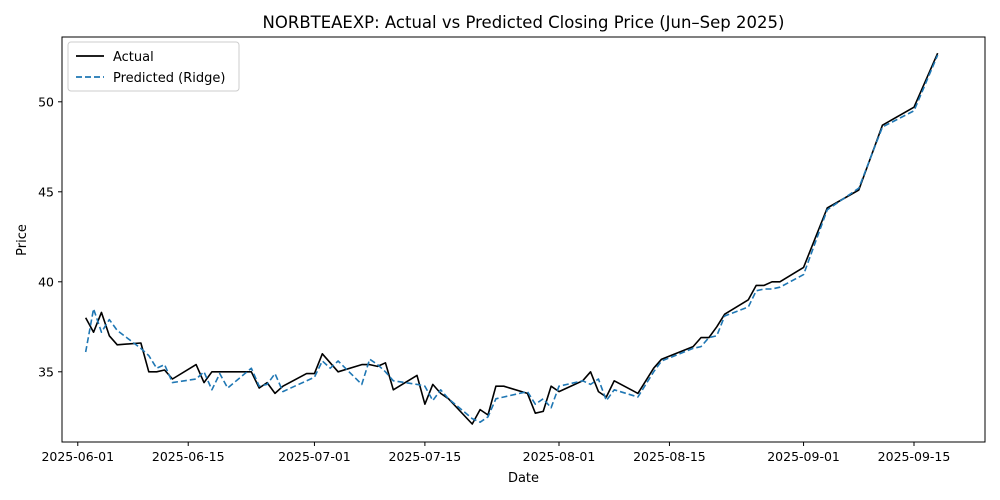 The height and width of the screenshot is (500, 1000). What do you see at coordinates (523, 478) in the screenshot?
I see `x-axis-title: Date` at bounding box center [523, 478].